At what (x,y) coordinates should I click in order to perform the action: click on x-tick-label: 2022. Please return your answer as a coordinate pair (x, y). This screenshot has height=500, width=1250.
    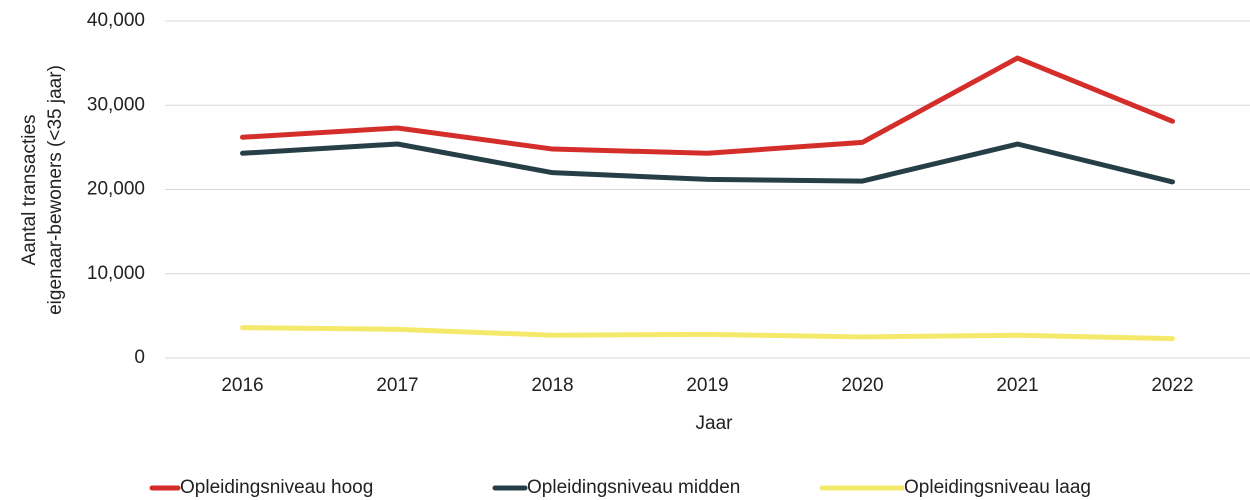
    Looking at the image, I should click on (1172, 385).